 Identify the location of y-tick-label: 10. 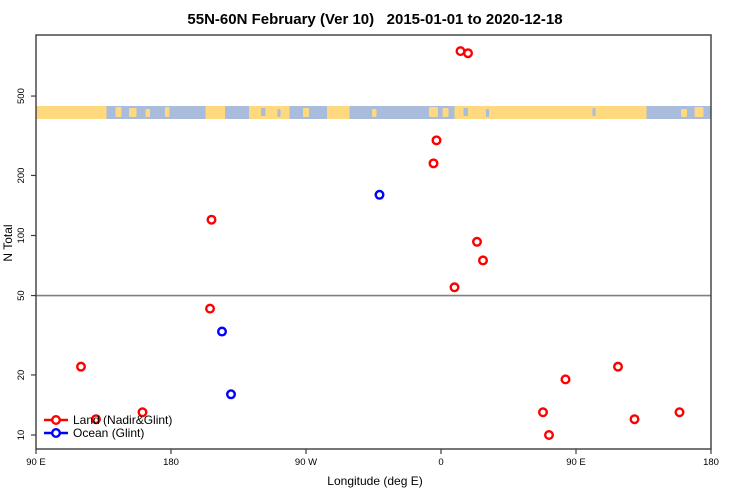
(21, 435).